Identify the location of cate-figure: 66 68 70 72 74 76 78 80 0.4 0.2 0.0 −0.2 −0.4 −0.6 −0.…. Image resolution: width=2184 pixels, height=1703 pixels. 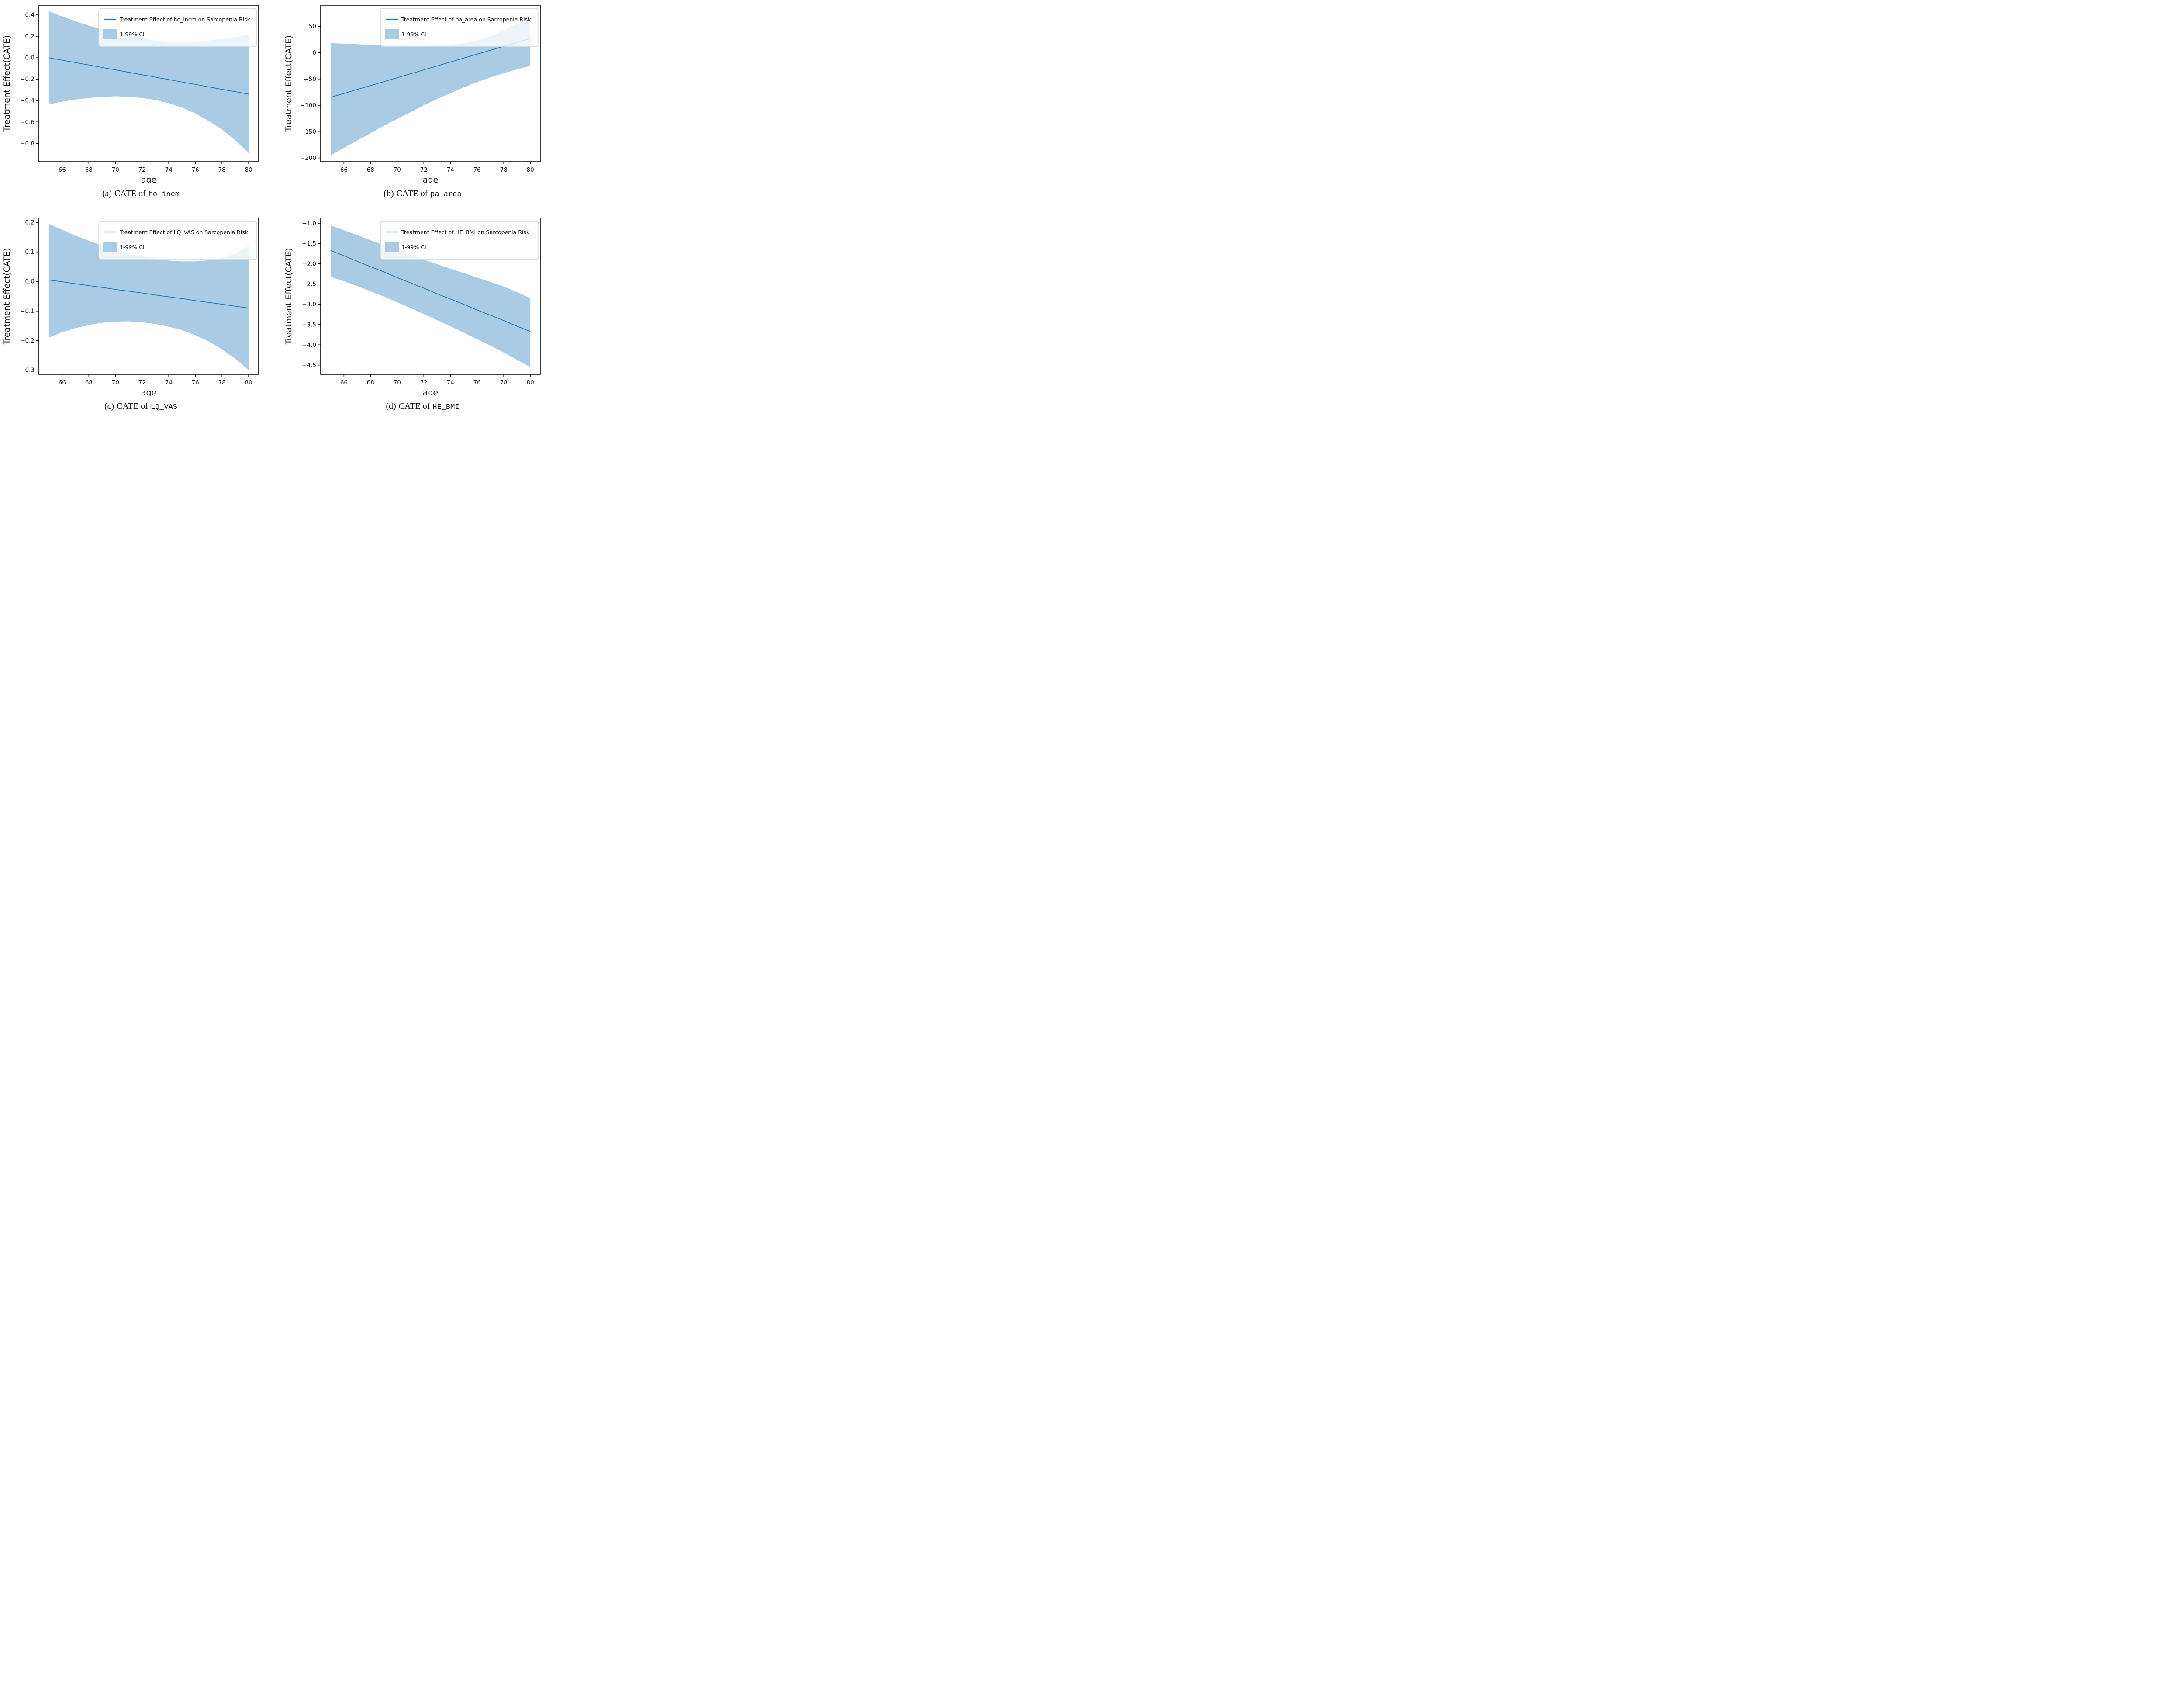
(282, 213).